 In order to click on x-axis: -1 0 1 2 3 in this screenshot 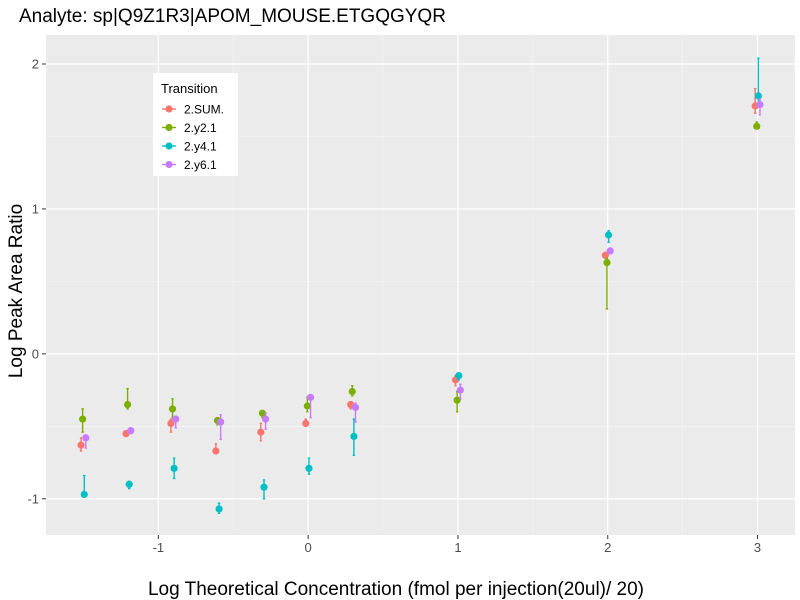, I will do `click(457, 545)`.